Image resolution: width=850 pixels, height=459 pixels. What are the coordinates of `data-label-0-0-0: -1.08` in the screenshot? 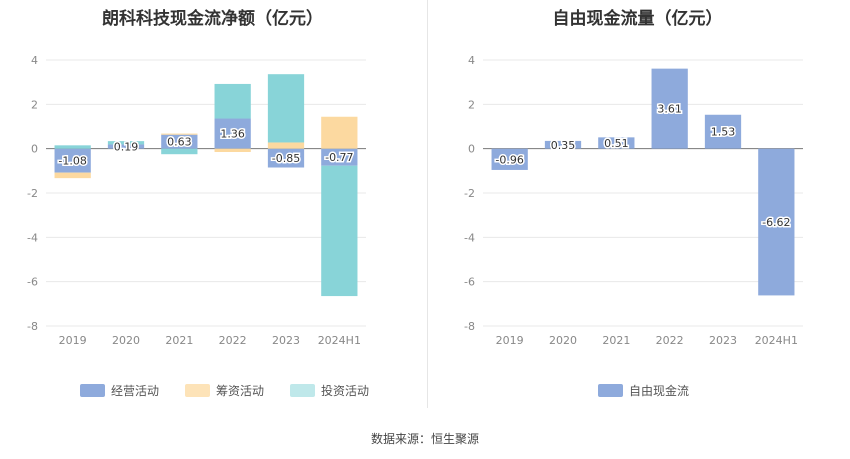 It's located at (72, 161).